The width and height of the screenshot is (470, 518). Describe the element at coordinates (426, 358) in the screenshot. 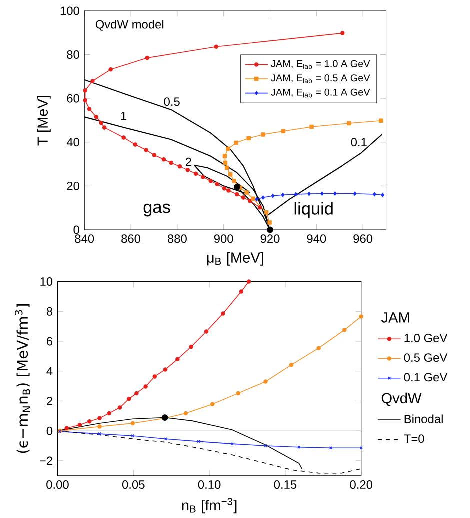

I see `legend-label: 0.5 GeV` at that location.